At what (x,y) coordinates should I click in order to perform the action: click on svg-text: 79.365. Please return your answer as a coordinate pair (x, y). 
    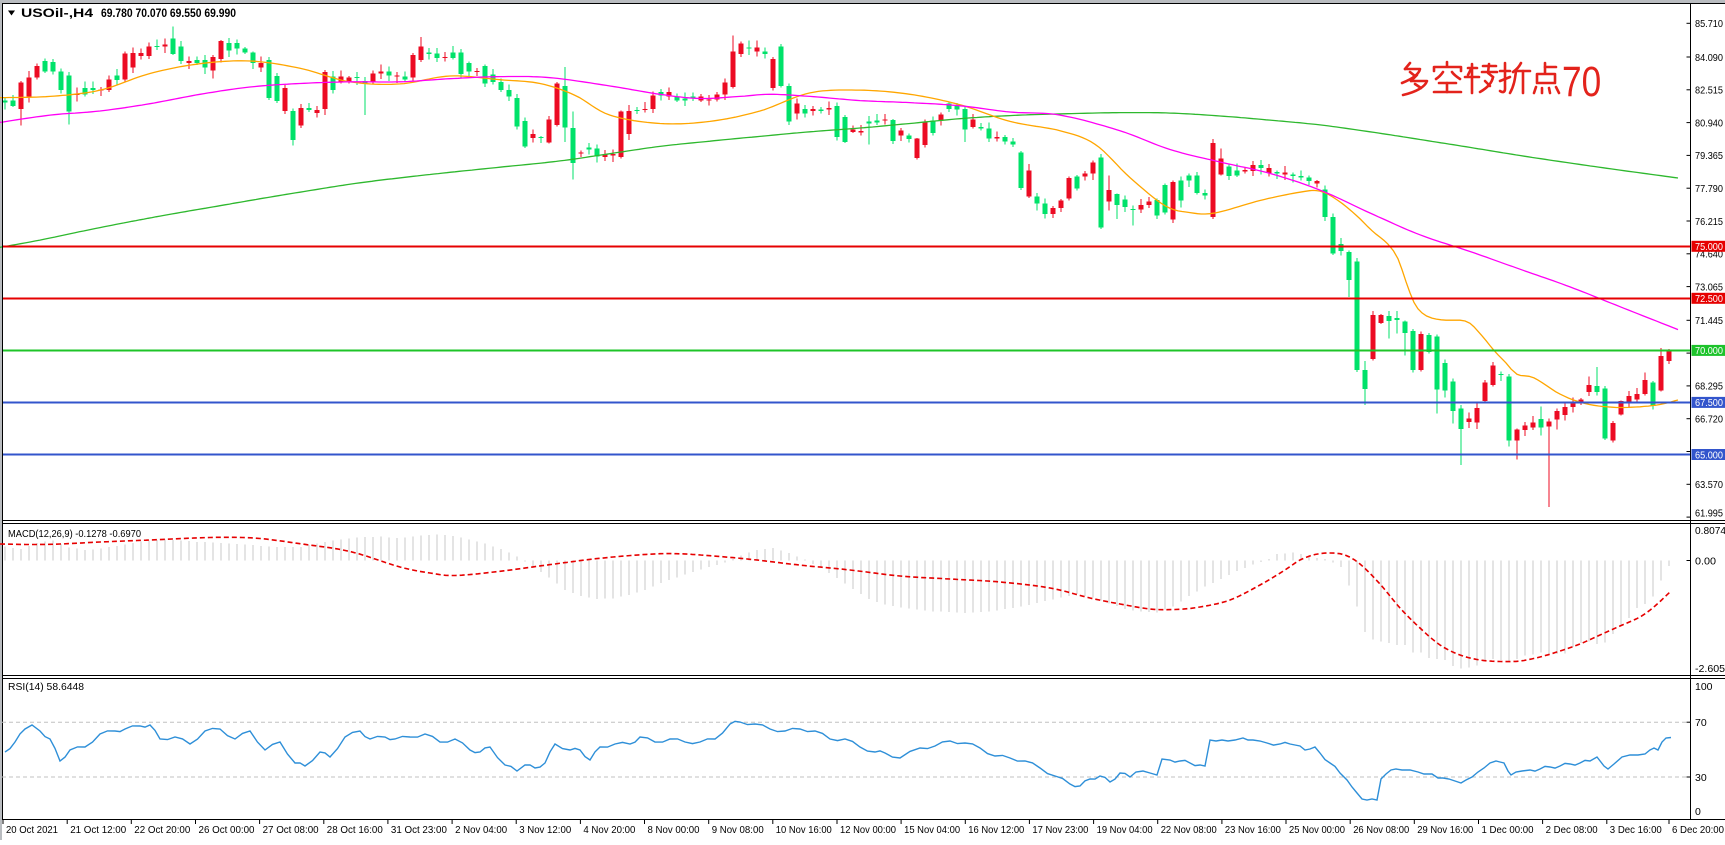
    Looking at the image, I should click on (1709, 156).